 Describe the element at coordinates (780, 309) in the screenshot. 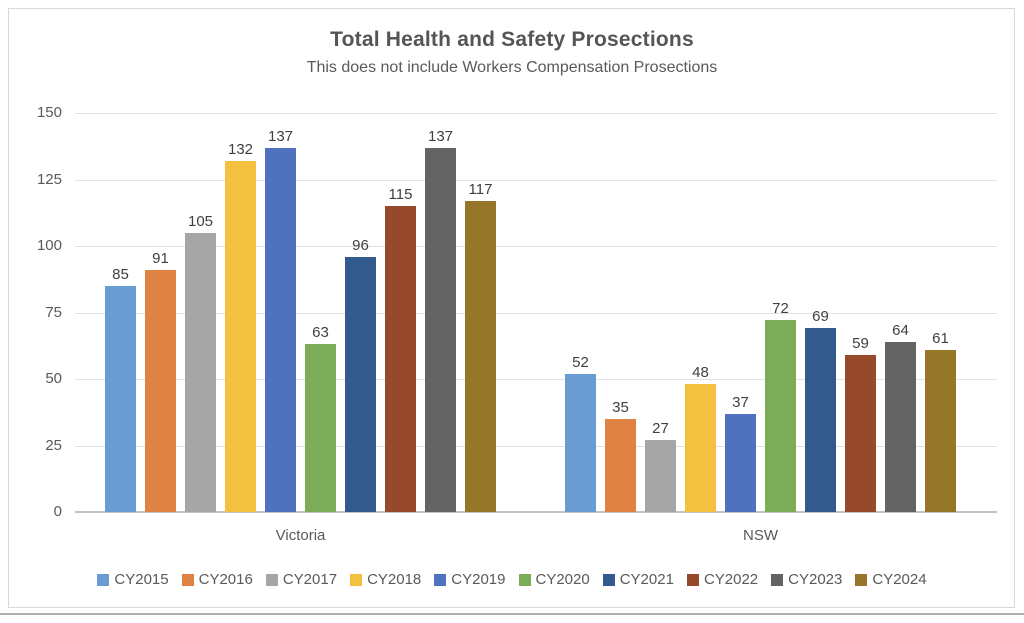

I see `bar-value-label: 72` at that location.